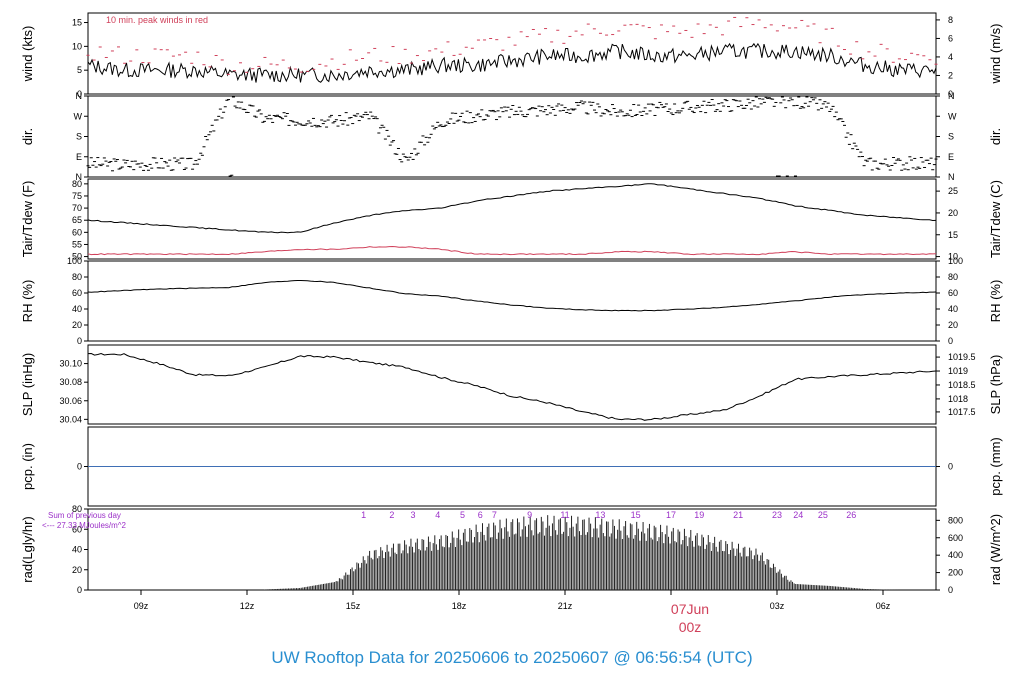 Image resolution: width=1024 pixels, height=700 pixels. I want to click on x-tick-label: 12z, so click(247, 606).